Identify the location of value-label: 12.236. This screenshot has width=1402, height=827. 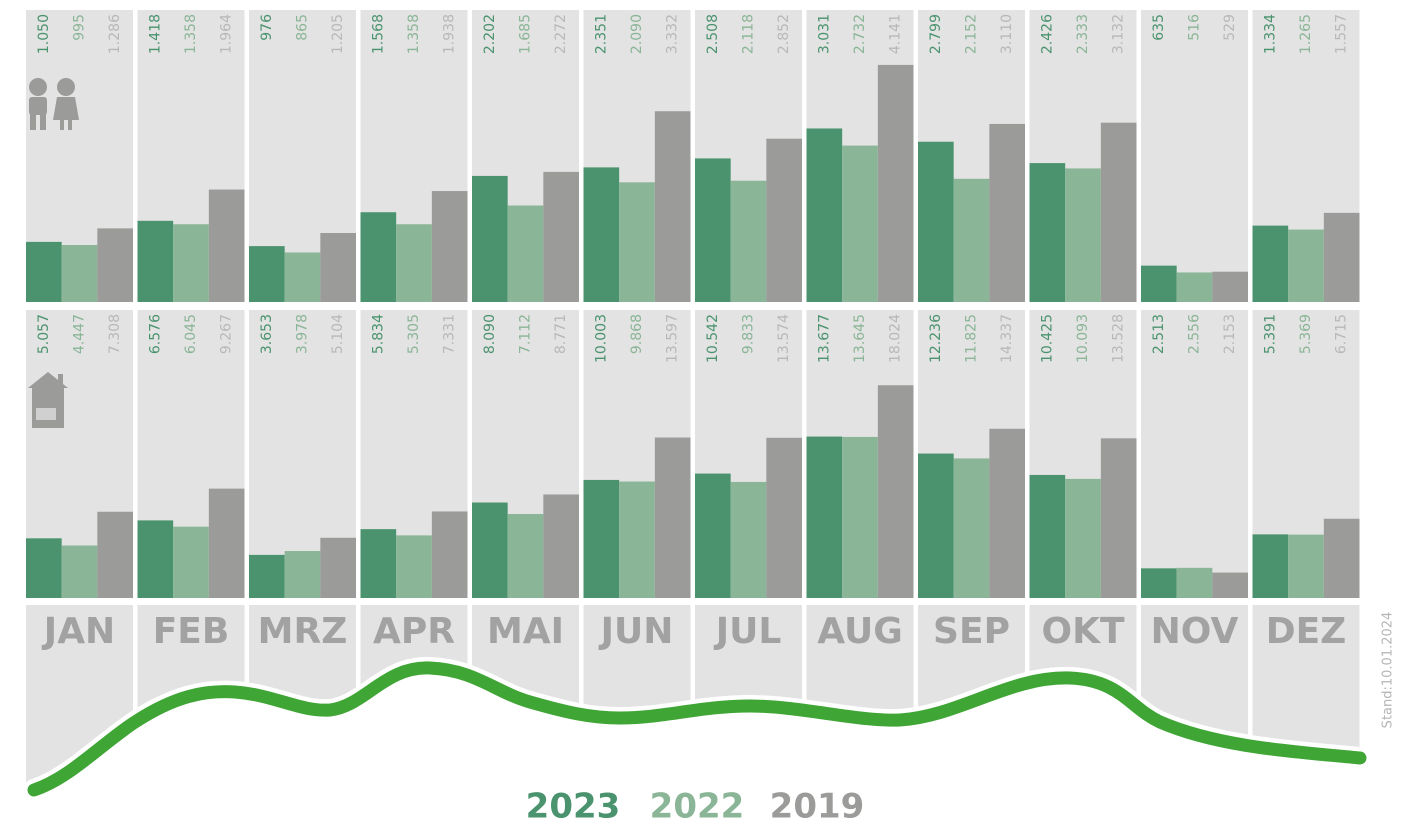
(936, 338).